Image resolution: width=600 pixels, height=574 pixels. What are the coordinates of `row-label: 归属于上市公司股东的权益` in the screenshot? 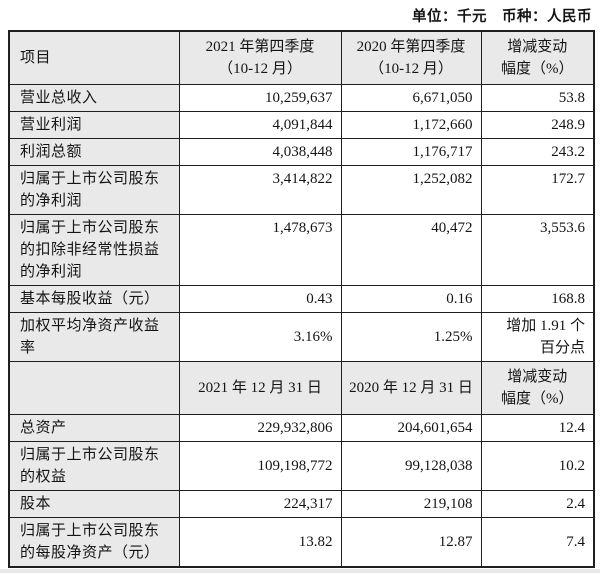 It's located at (94, 466).